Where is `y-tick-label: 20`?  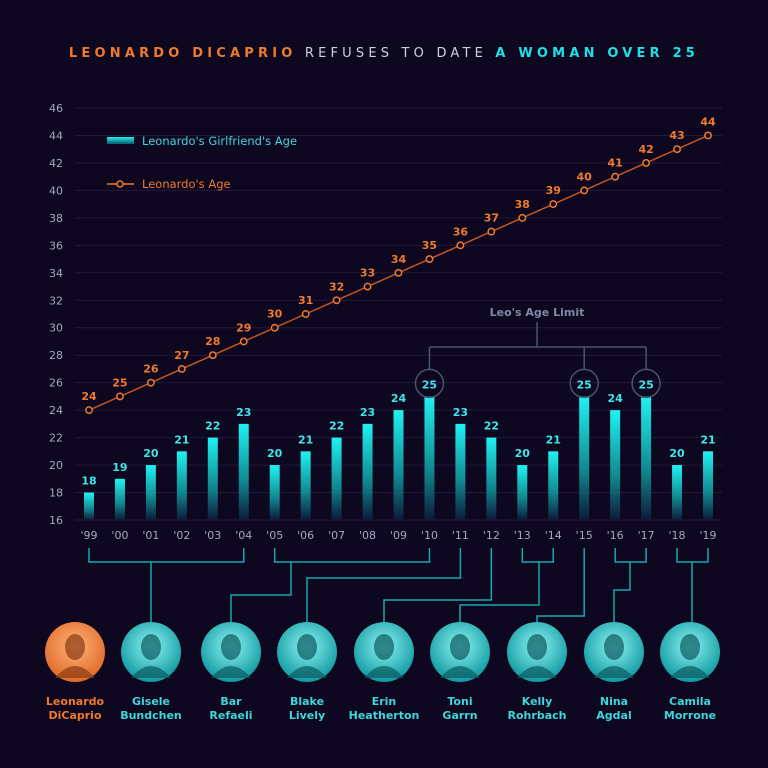
y-tick-label: 20 is located at coordinates (56, 465).